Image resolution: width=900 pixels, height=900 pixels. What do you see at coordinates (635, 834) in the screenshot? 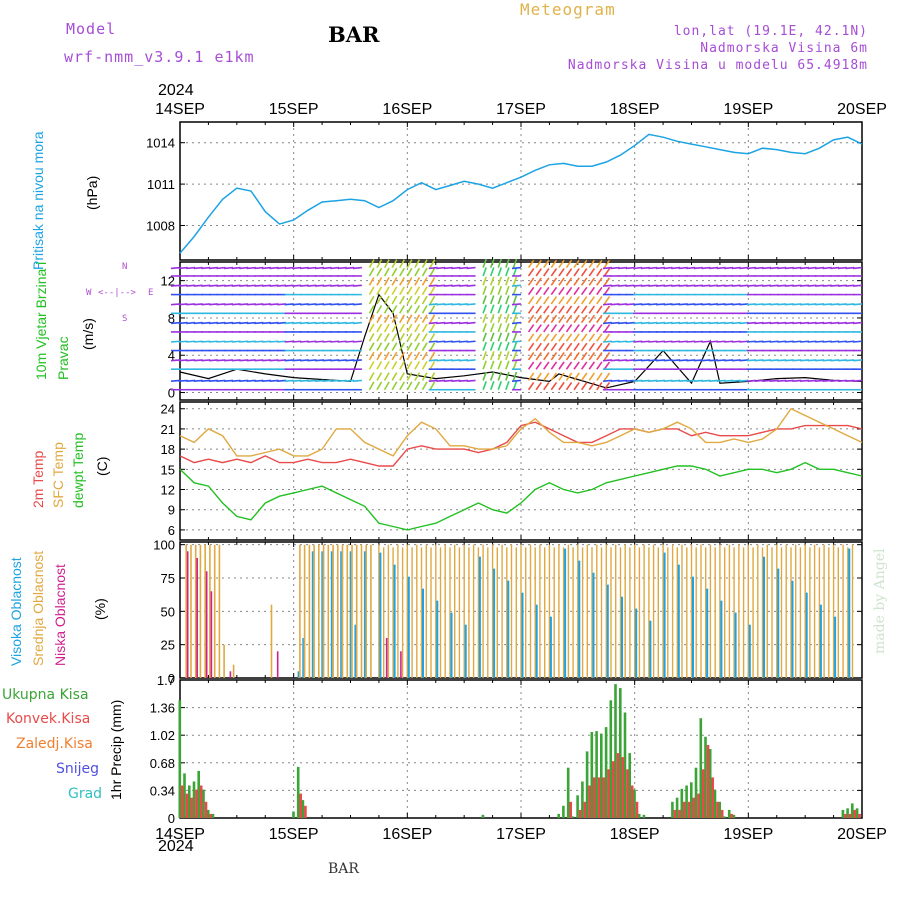
I see `day-label-bottom: 18SEP` at bounding box center [635, 834].